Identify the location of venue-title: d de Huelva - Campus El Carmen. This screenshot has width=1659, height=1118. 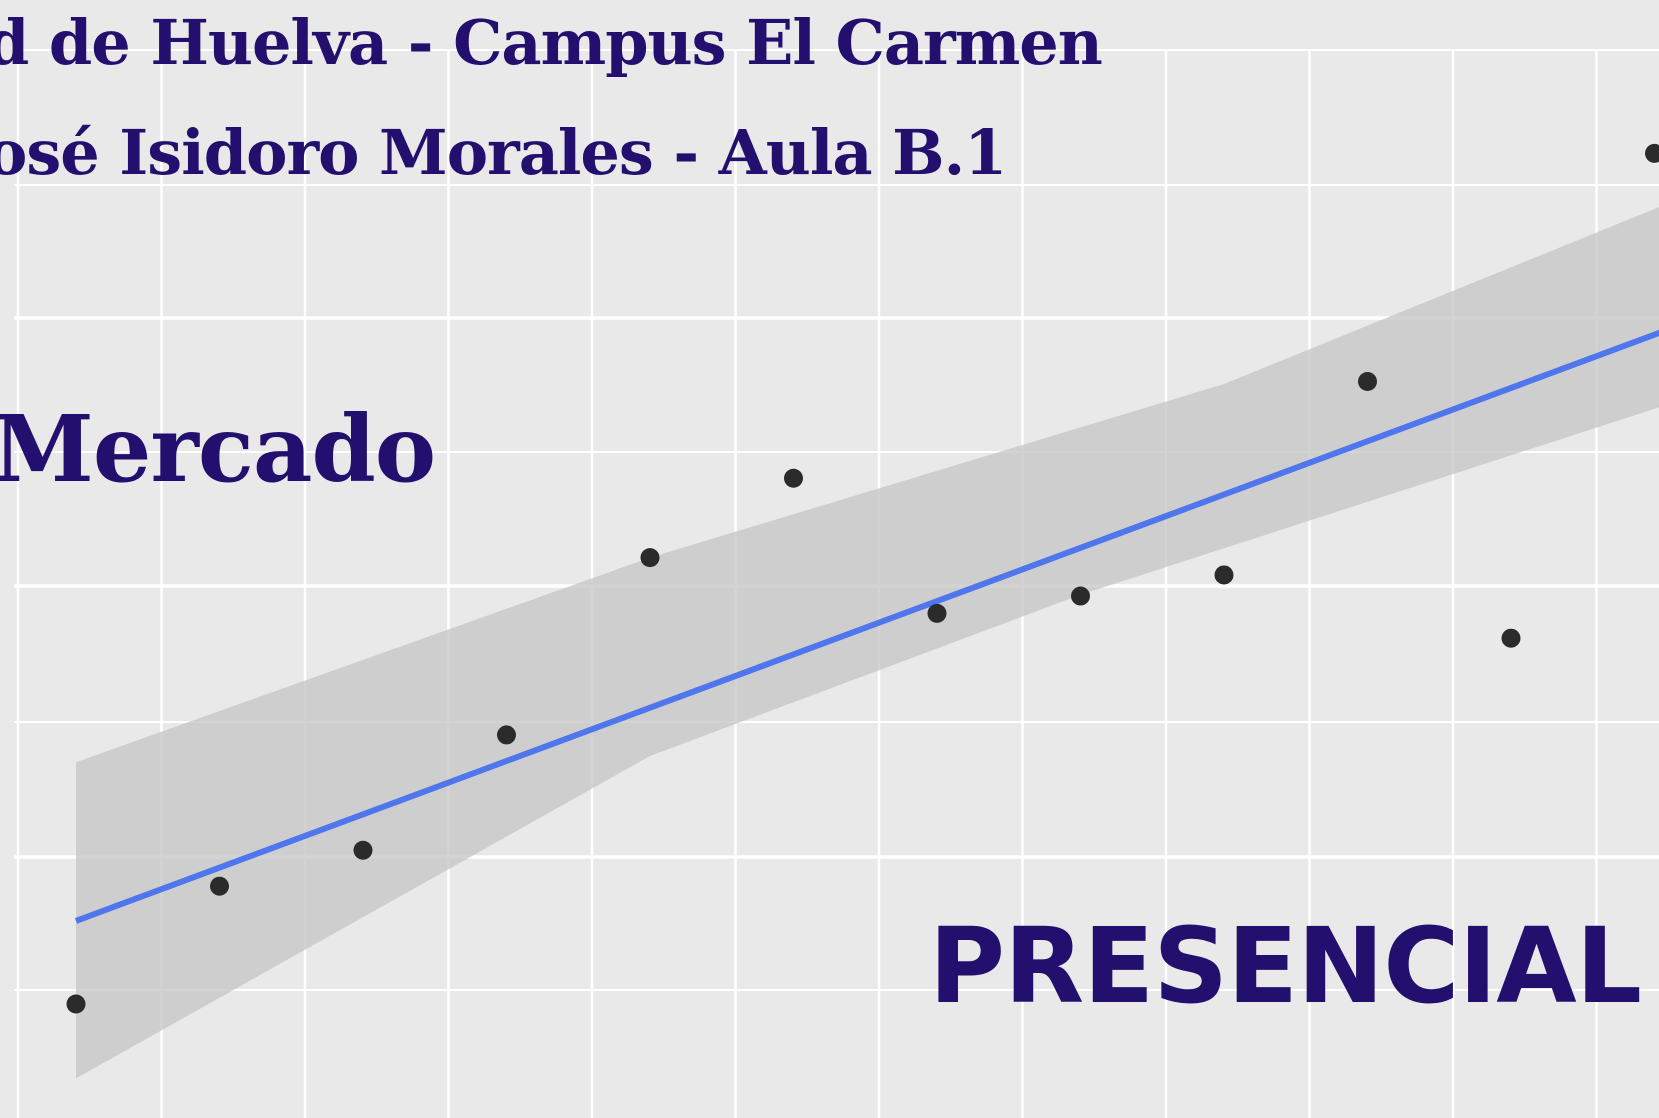
(551, 42).